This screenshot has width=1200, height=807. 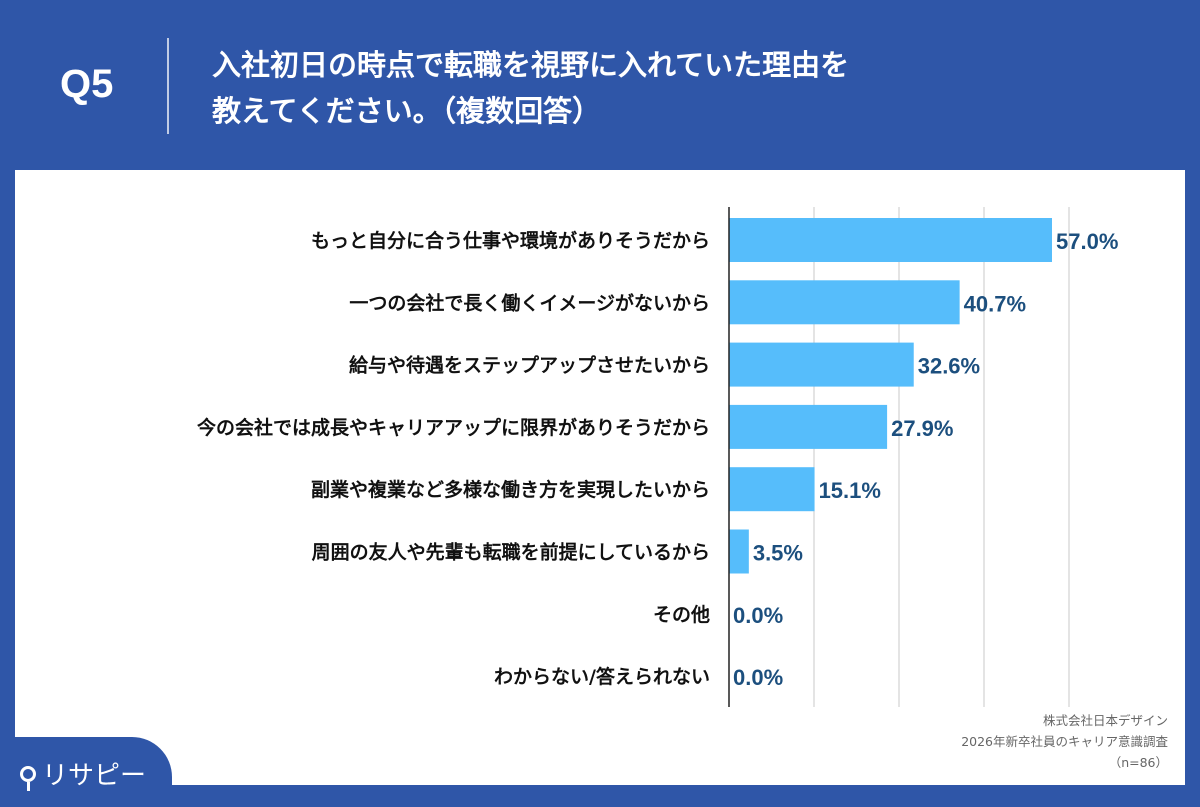 What do you see at coordinates (995, 303) in the screenshot?
I see `data-label: 40.7%` at bounding box center [995, 303].